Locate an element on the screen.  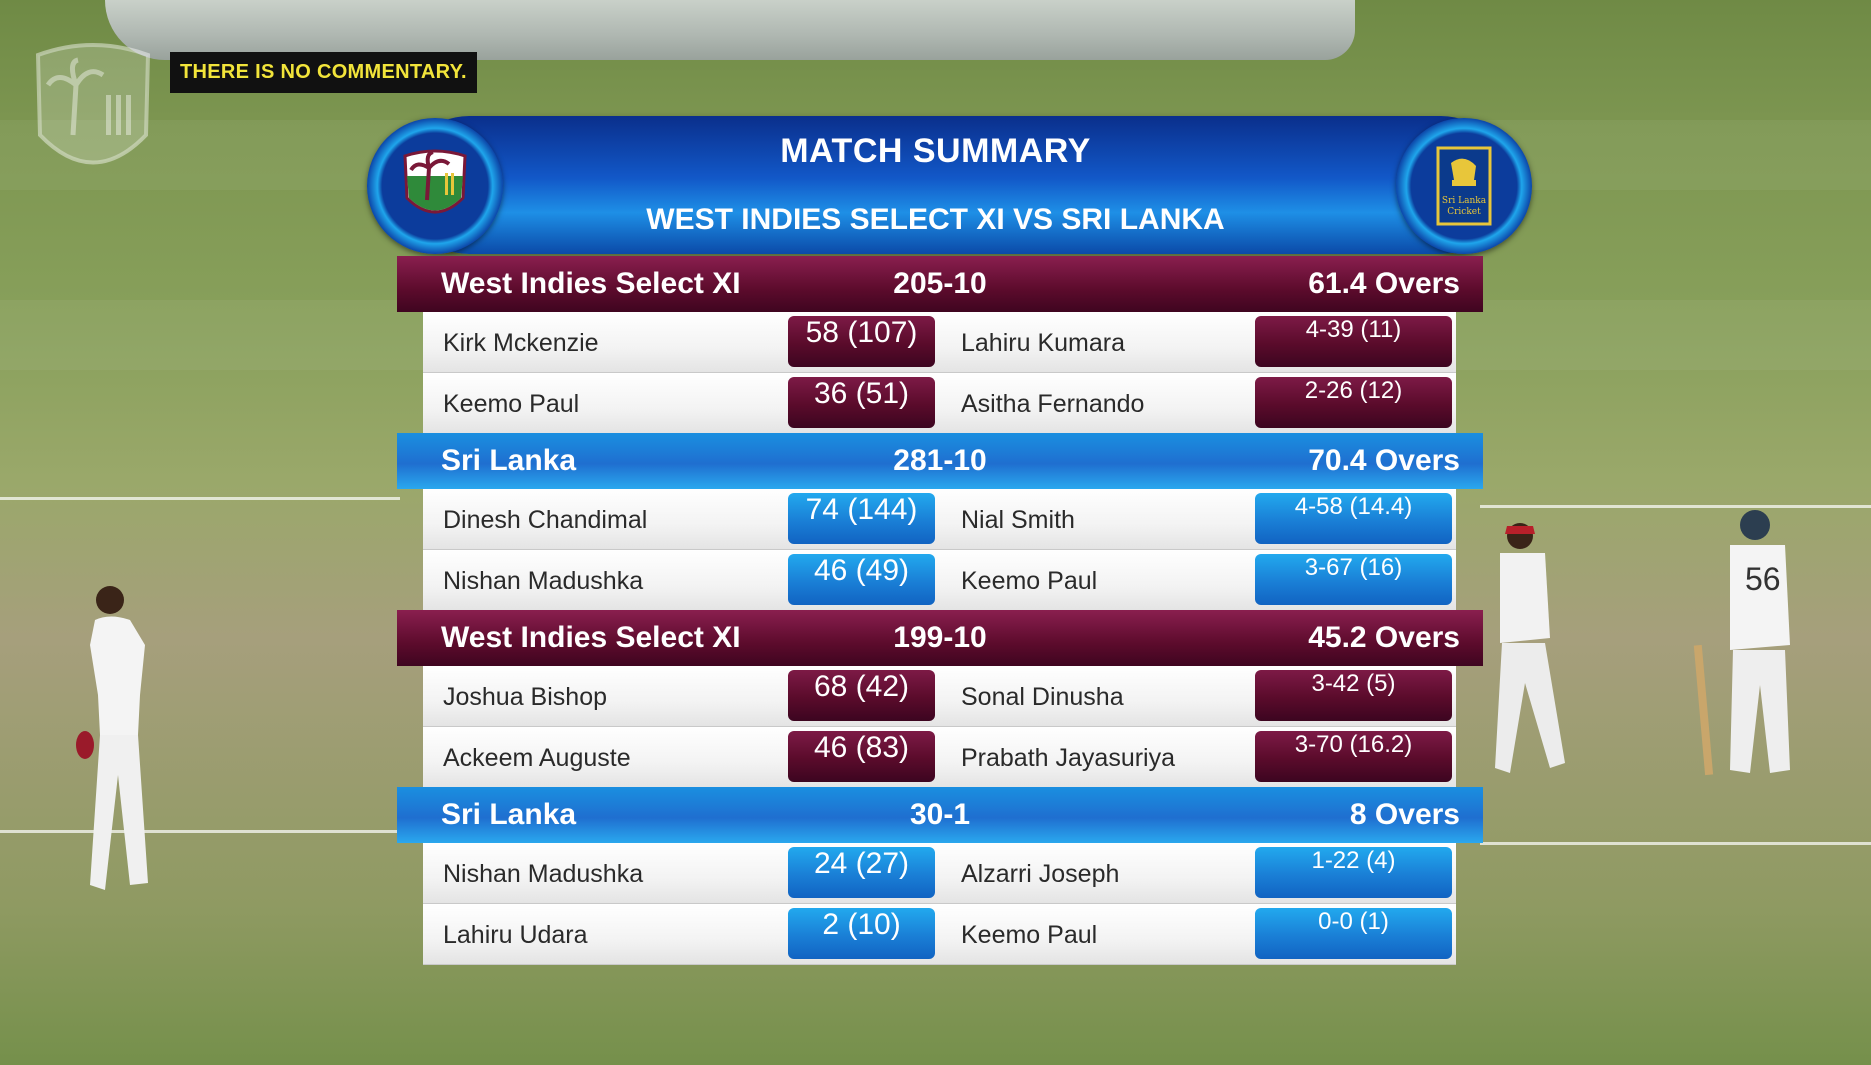
fielder-left-figure is located at coordinates (112, 738).